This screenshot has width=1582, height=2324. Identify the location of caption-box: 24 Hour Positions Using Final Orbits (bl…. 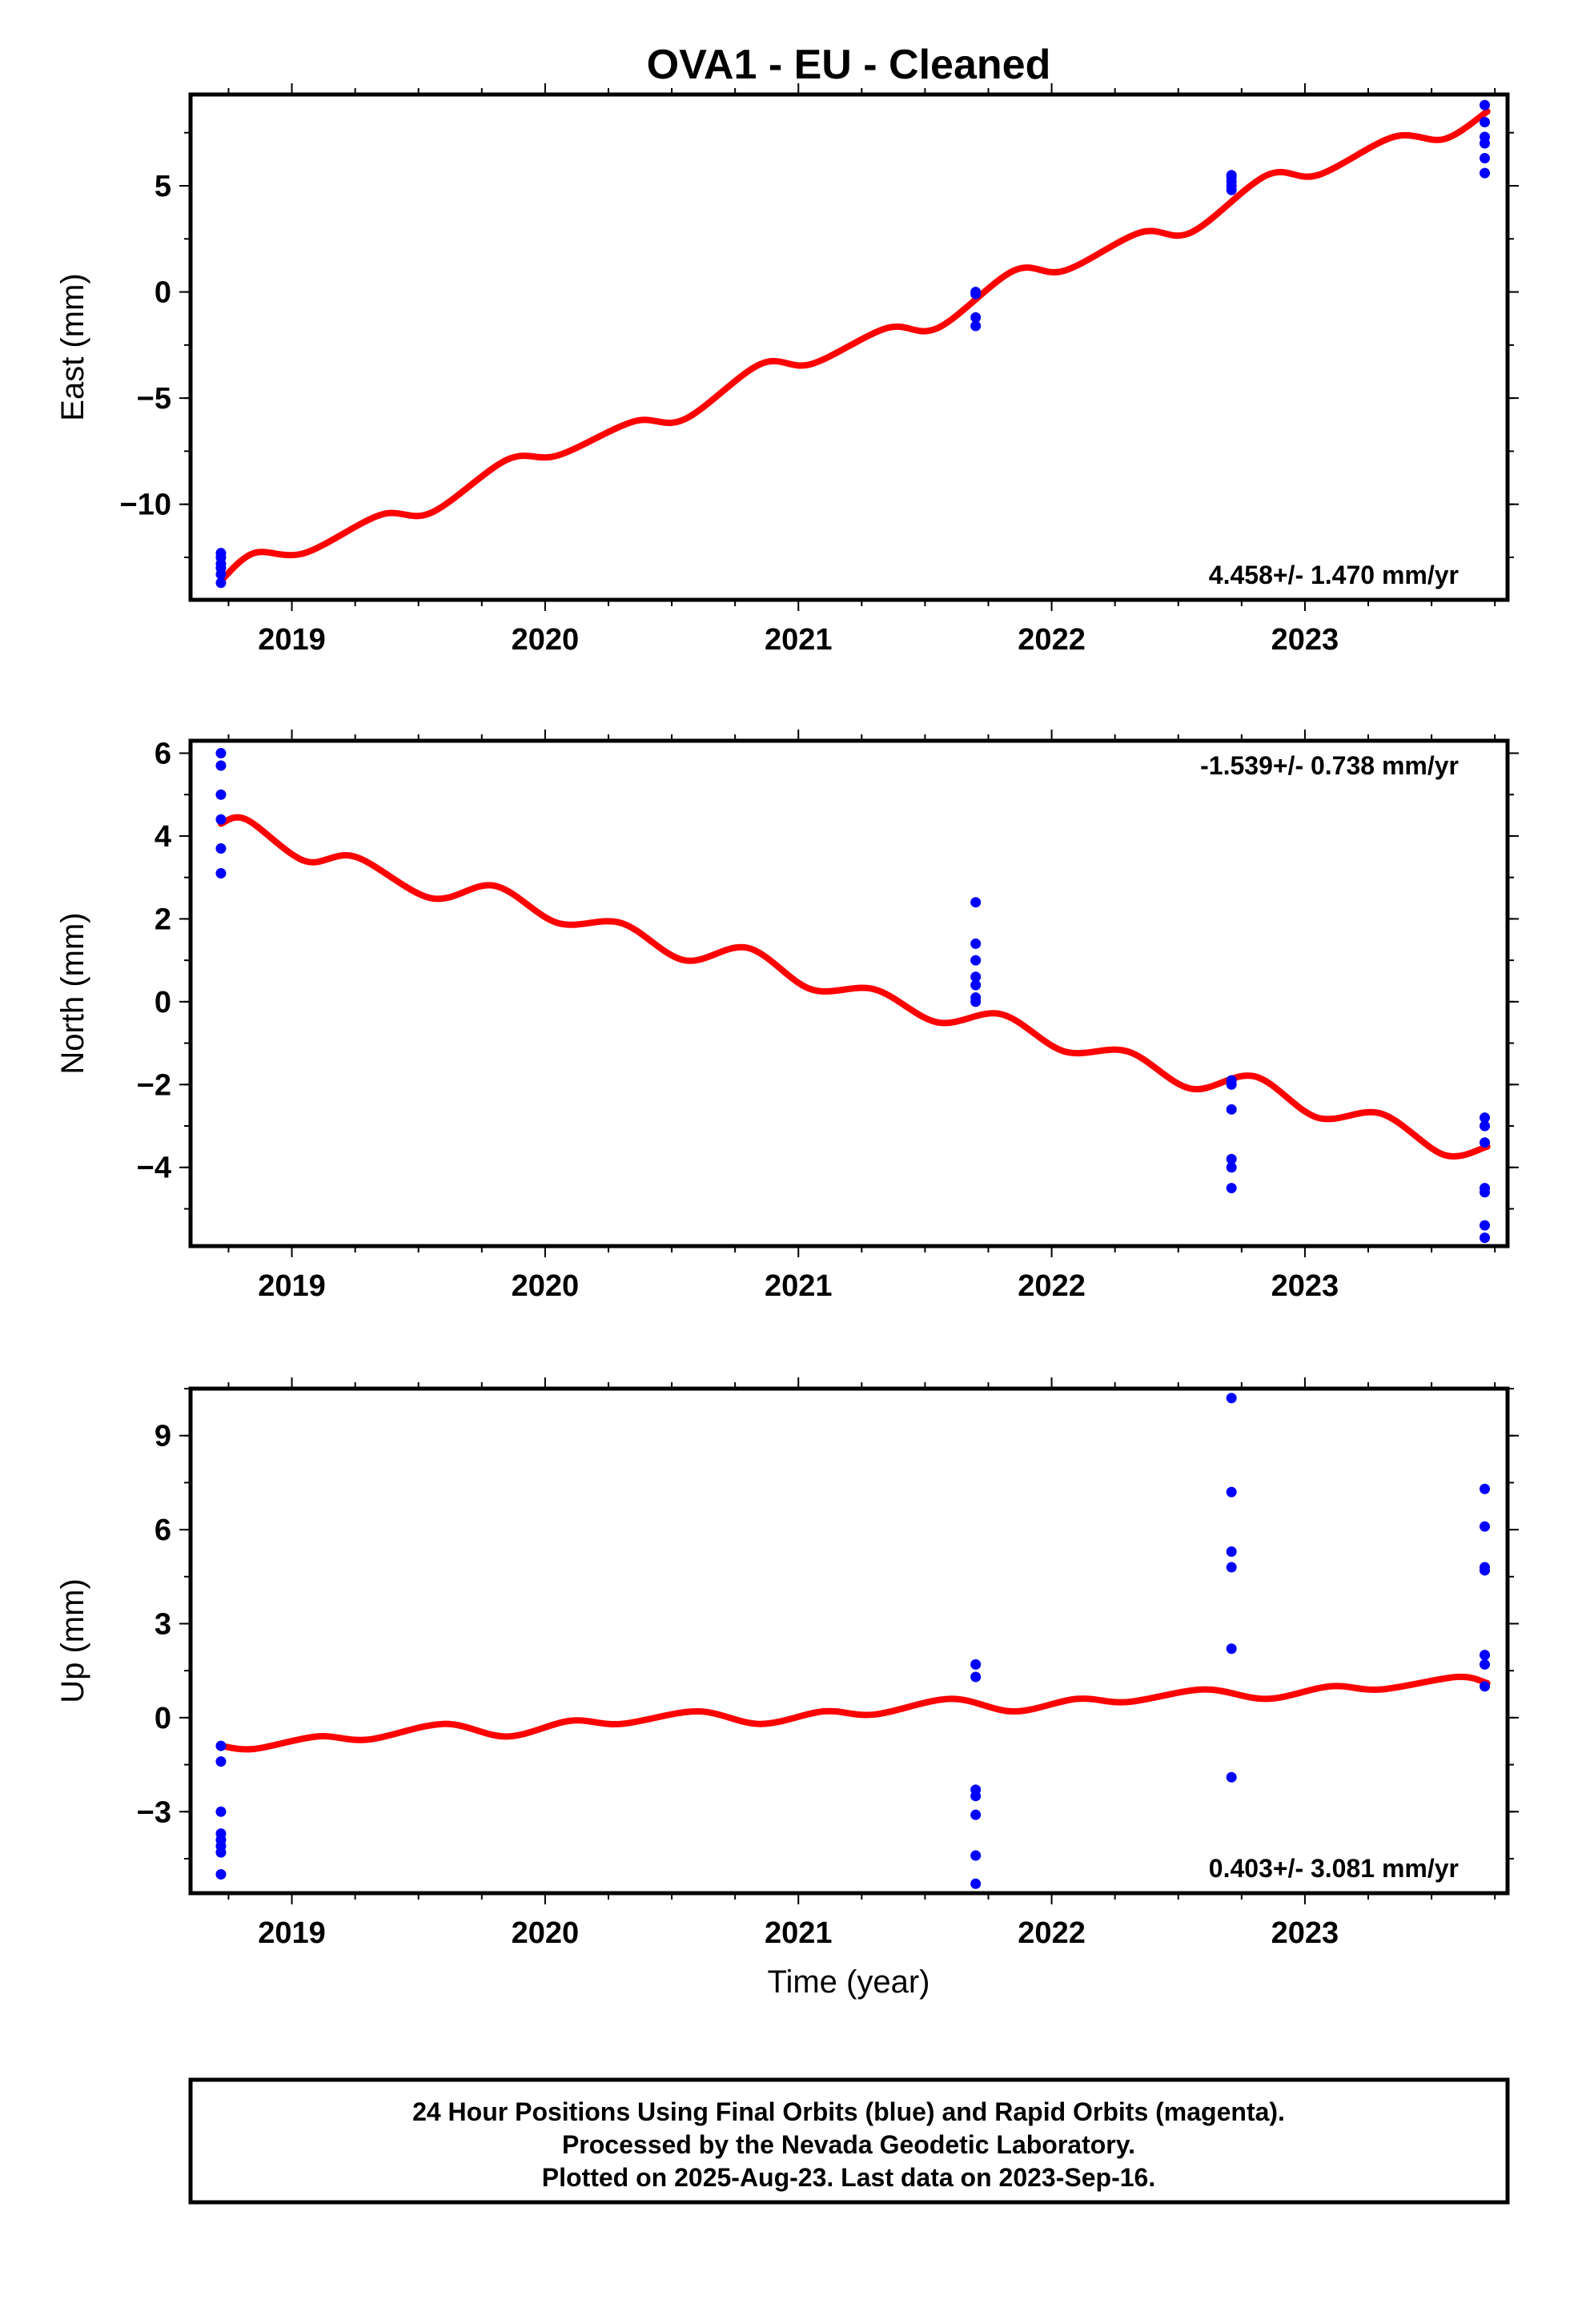
(849, 2141).